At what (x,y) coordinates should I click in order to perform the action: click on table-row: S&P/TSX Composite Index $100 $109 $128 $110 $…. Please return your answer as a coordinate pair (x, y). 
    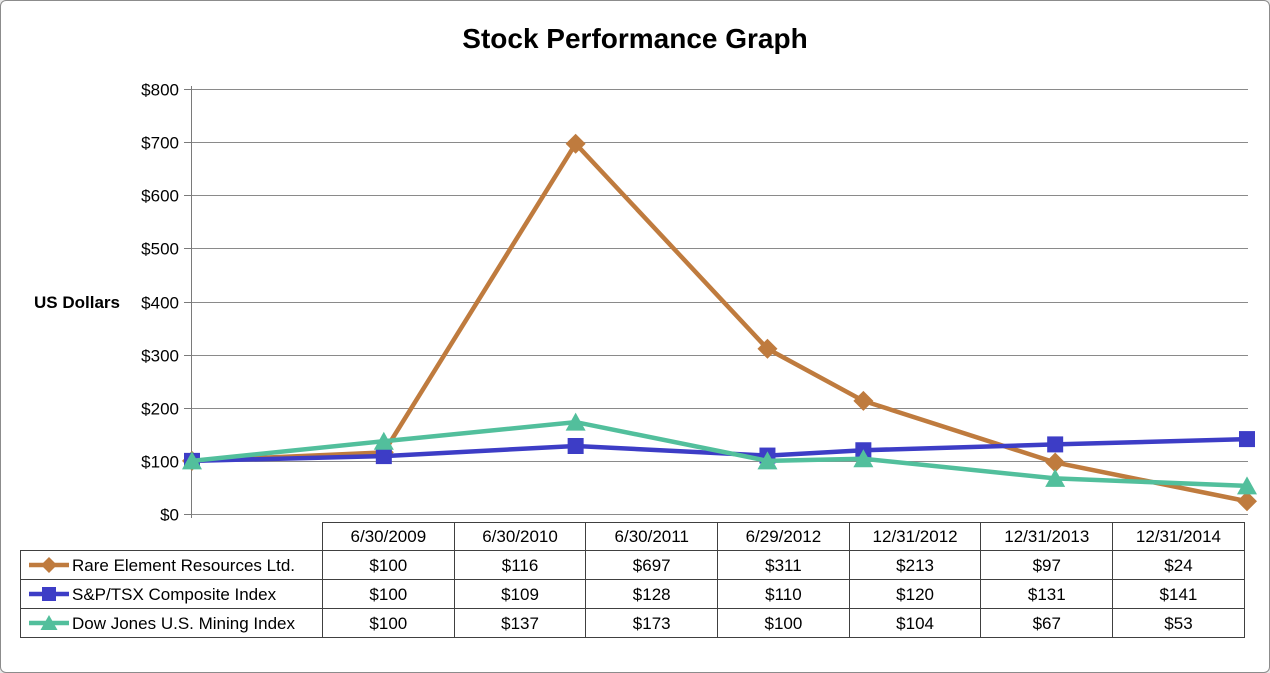
    Looking at the image, I should click on (632, 594).